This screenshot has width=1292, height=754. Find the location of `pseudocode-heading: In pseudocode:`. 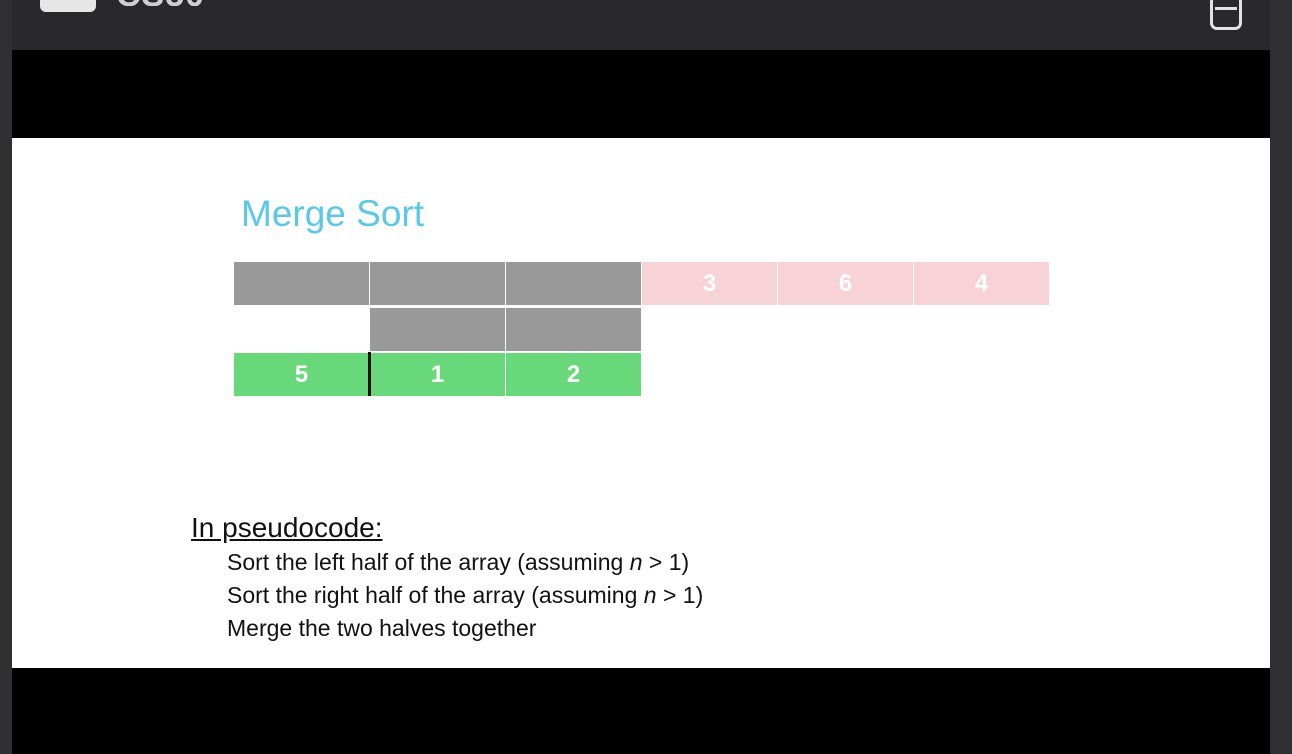

pseudocode-heading: In pseudocode: is located at coordinates (287, 527).